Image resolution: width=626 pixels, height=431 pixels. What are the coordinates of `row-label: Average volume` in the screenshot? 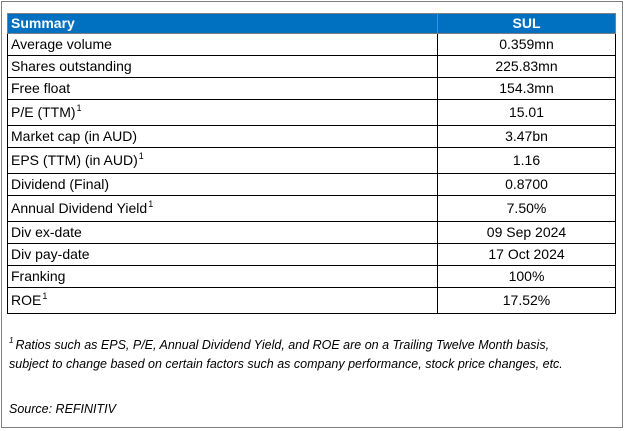 It's located at (222, 44).